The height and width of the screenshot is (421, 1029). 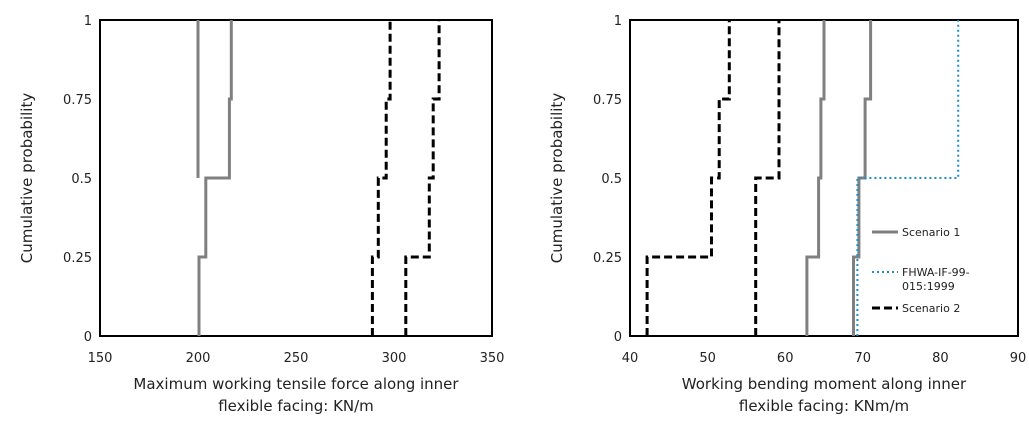 I want to click on x-tick-label: 350, so click(x=492, y=358).